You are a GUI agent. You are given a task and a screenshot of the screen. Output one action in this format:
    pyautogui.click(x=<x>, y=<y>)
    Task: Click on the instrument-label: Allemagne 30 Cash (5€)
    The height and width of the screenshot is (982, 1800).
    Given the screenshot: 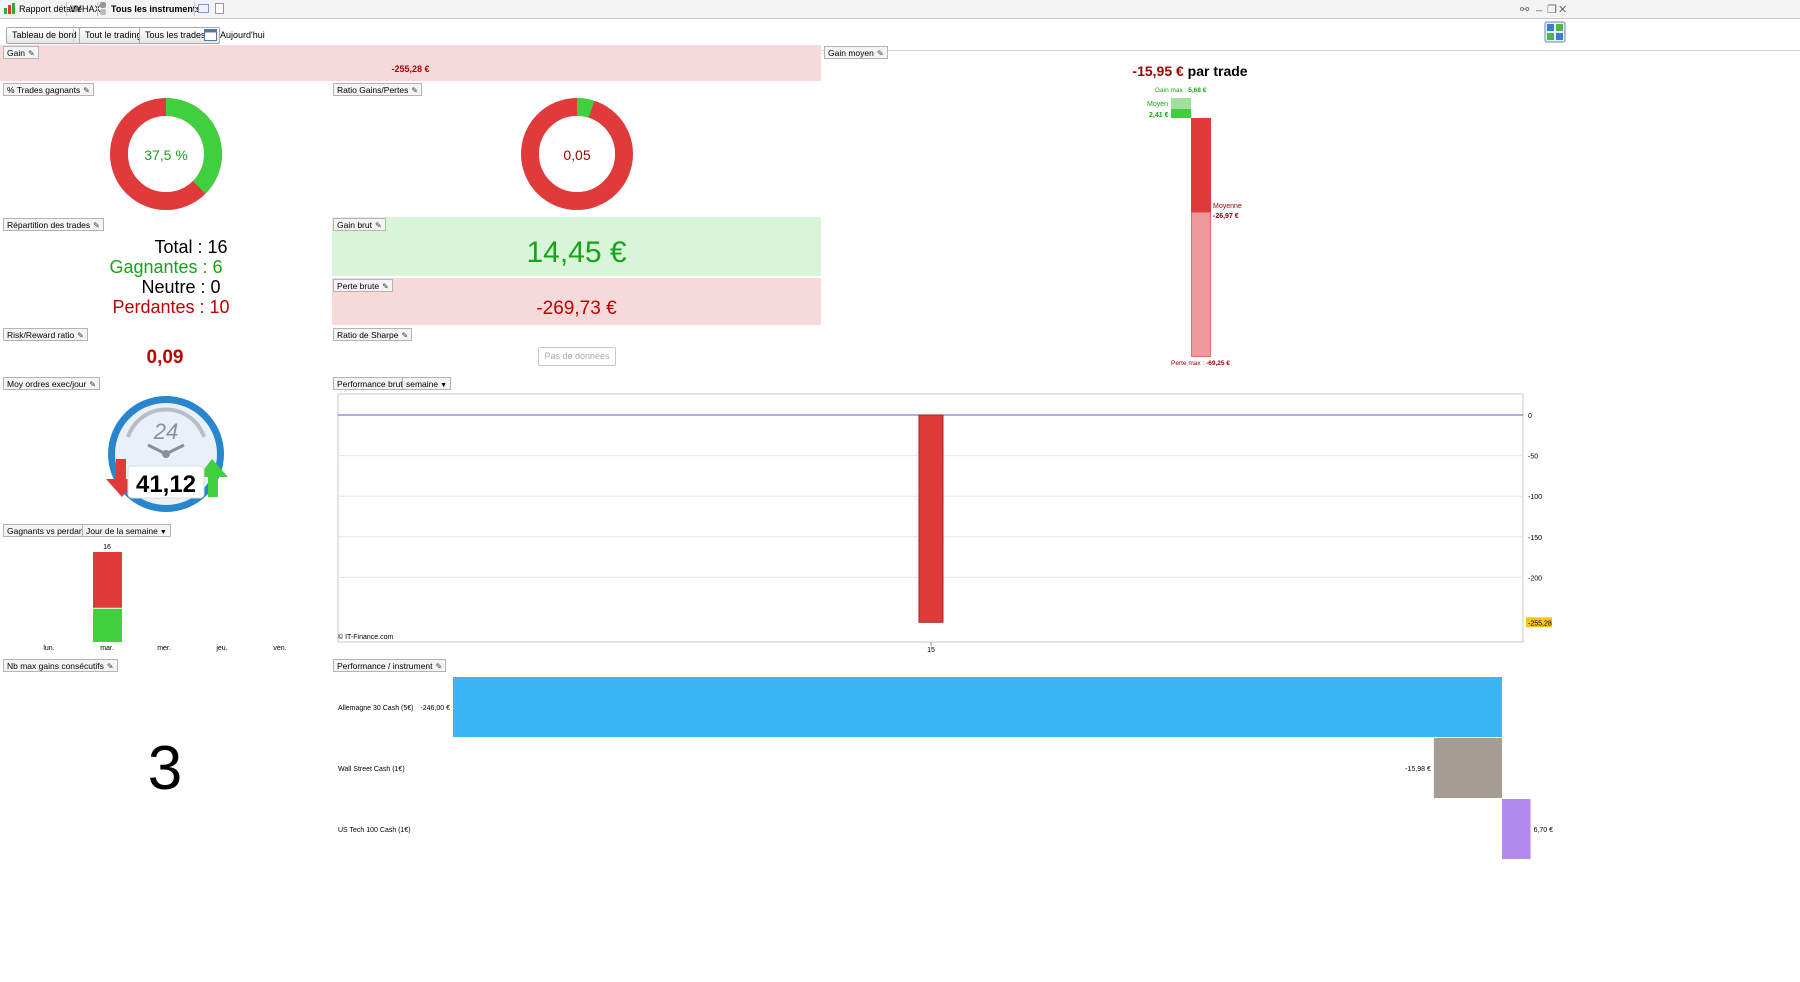 What is the action you would take?
    pyautogui.click(x=376, y=708)
    